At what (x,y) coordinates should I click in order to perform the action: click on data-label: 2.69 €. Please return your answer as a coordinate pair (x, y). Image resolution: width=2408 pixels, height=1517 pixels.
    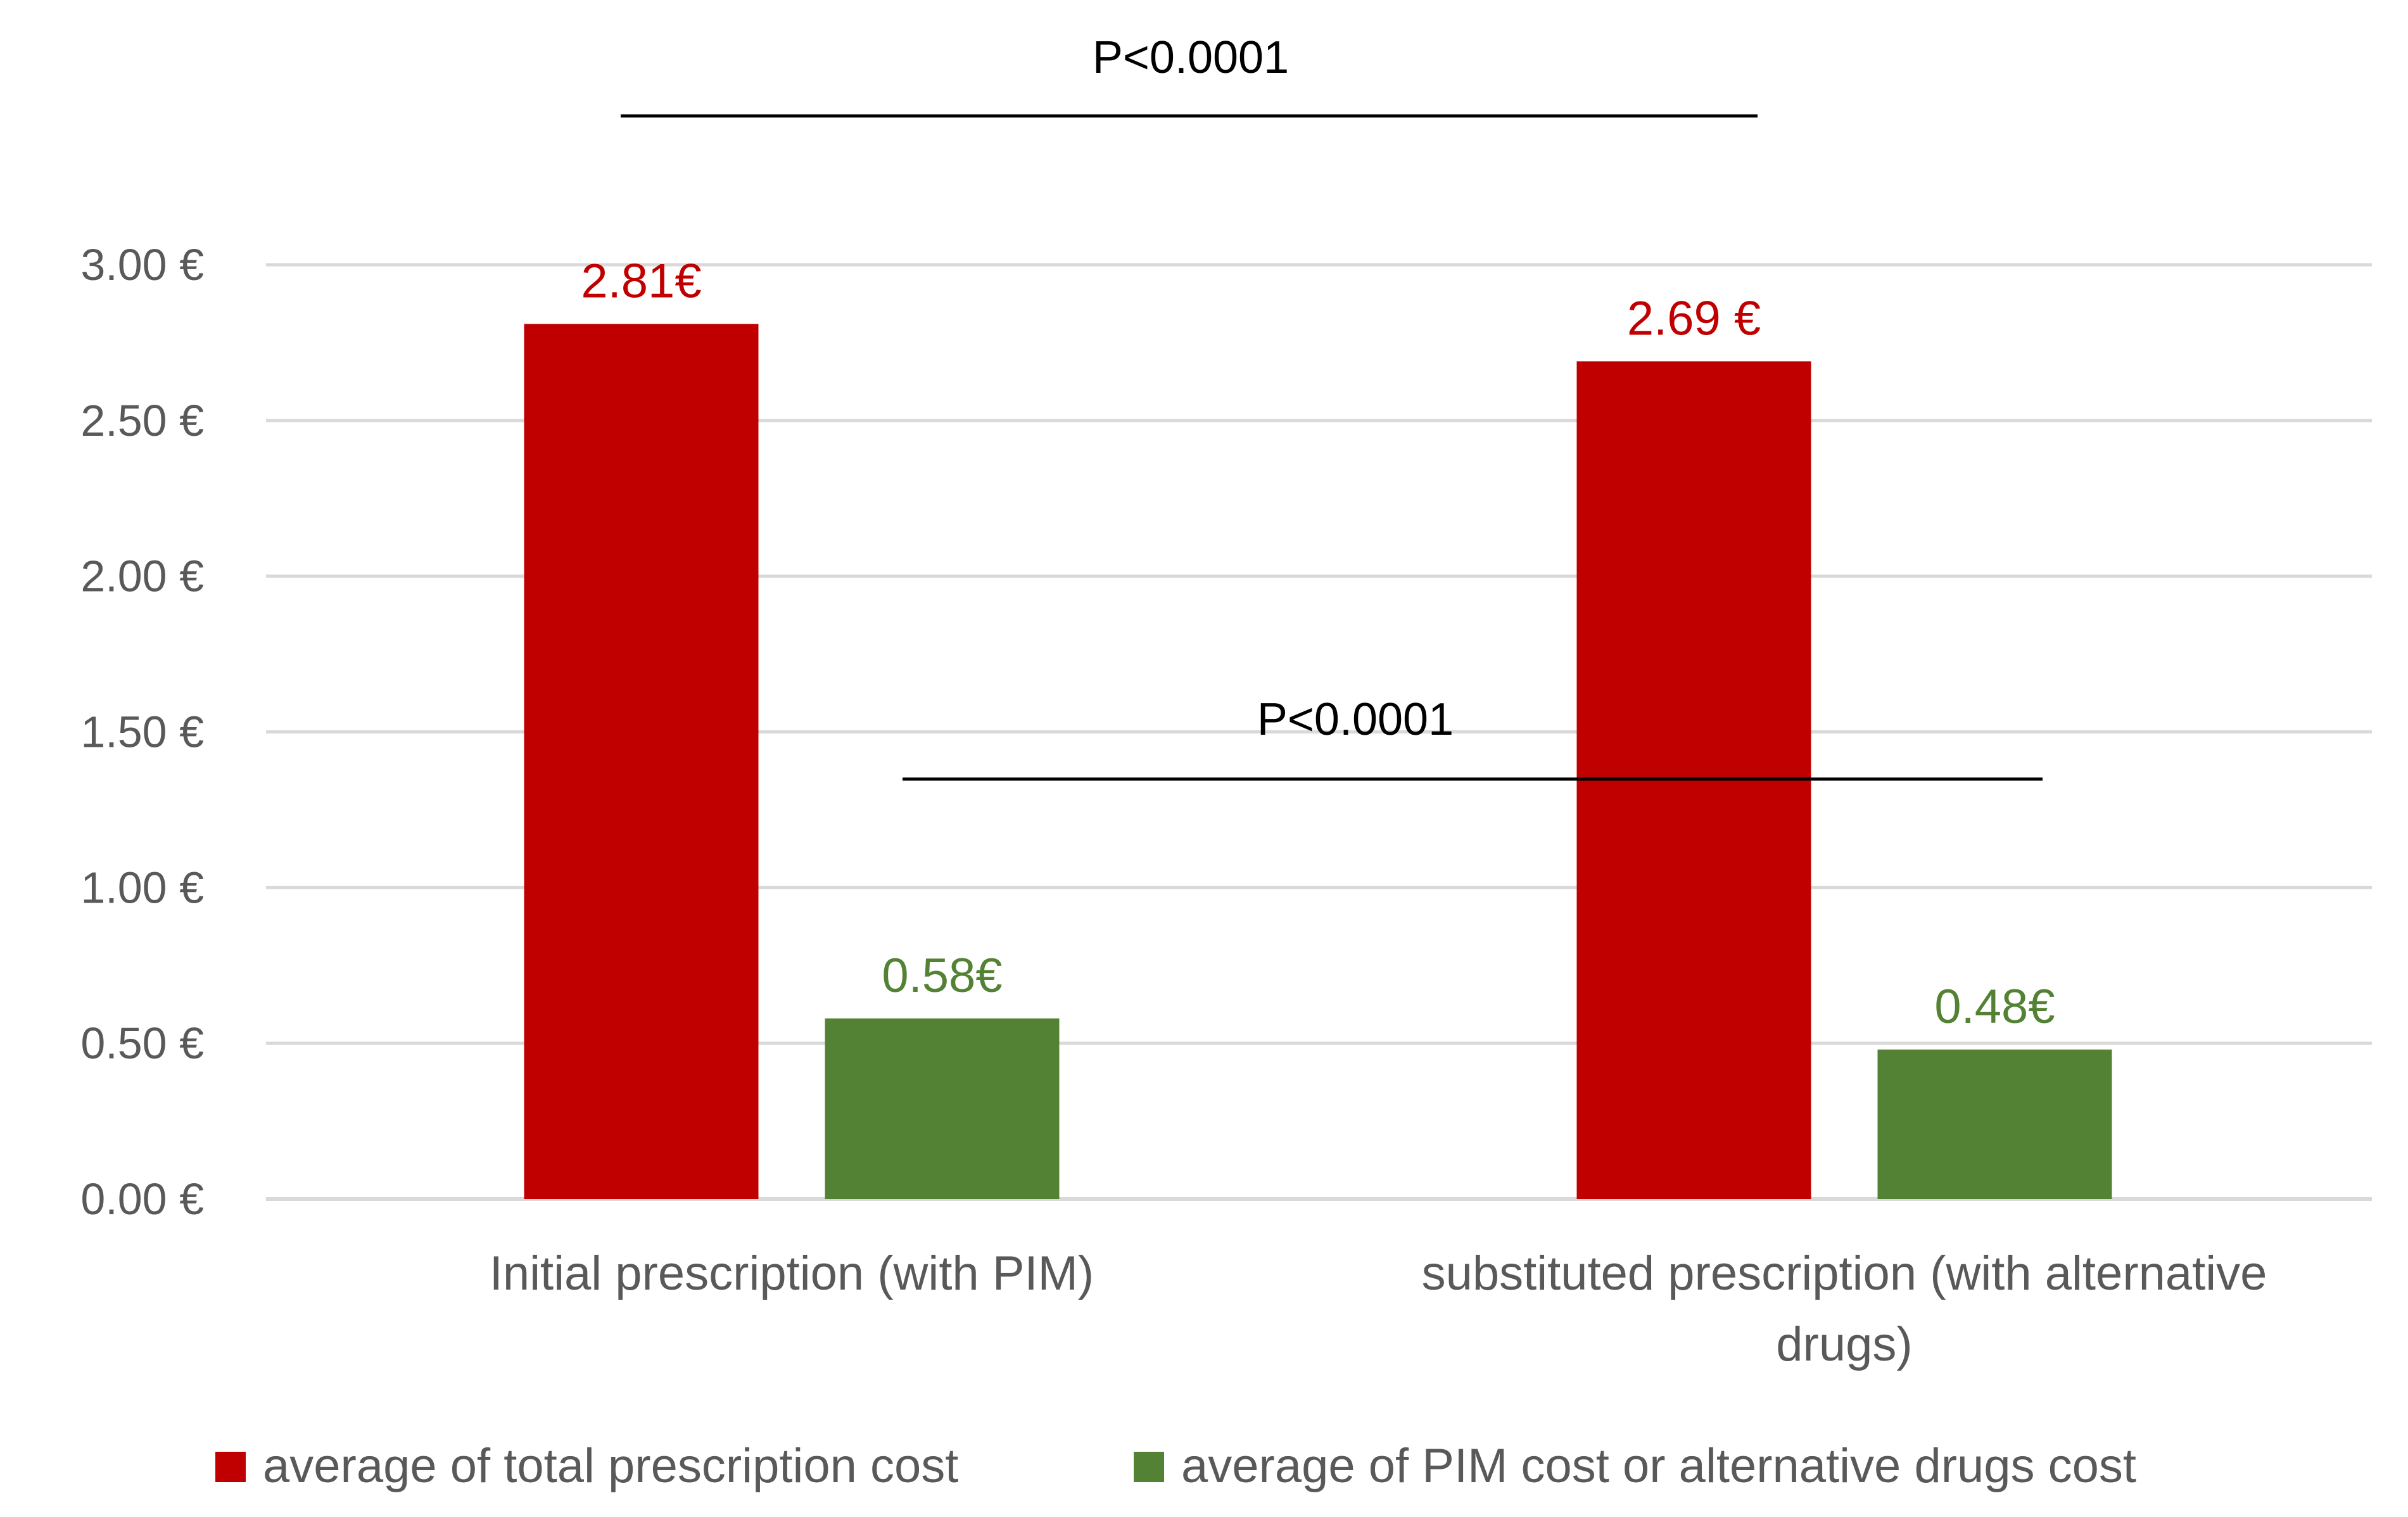
    Looking at the image, I should click on (1694, 318).